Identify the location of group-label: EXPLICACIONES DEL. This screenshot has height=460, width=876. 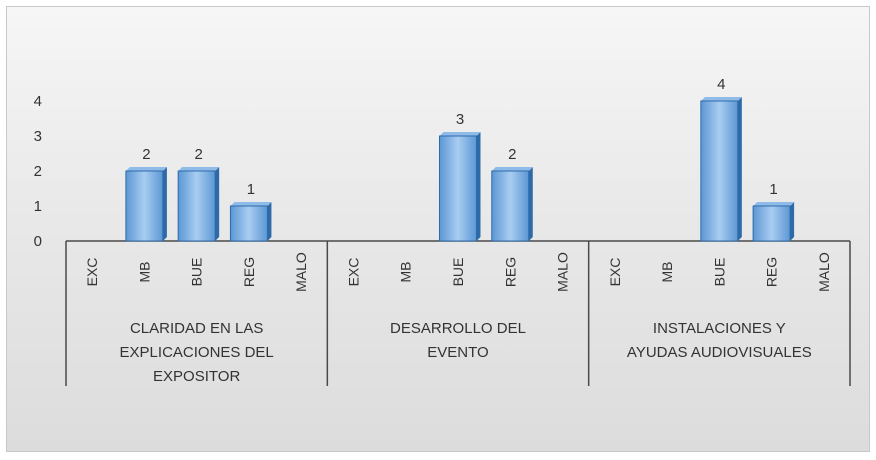
(197, 352).